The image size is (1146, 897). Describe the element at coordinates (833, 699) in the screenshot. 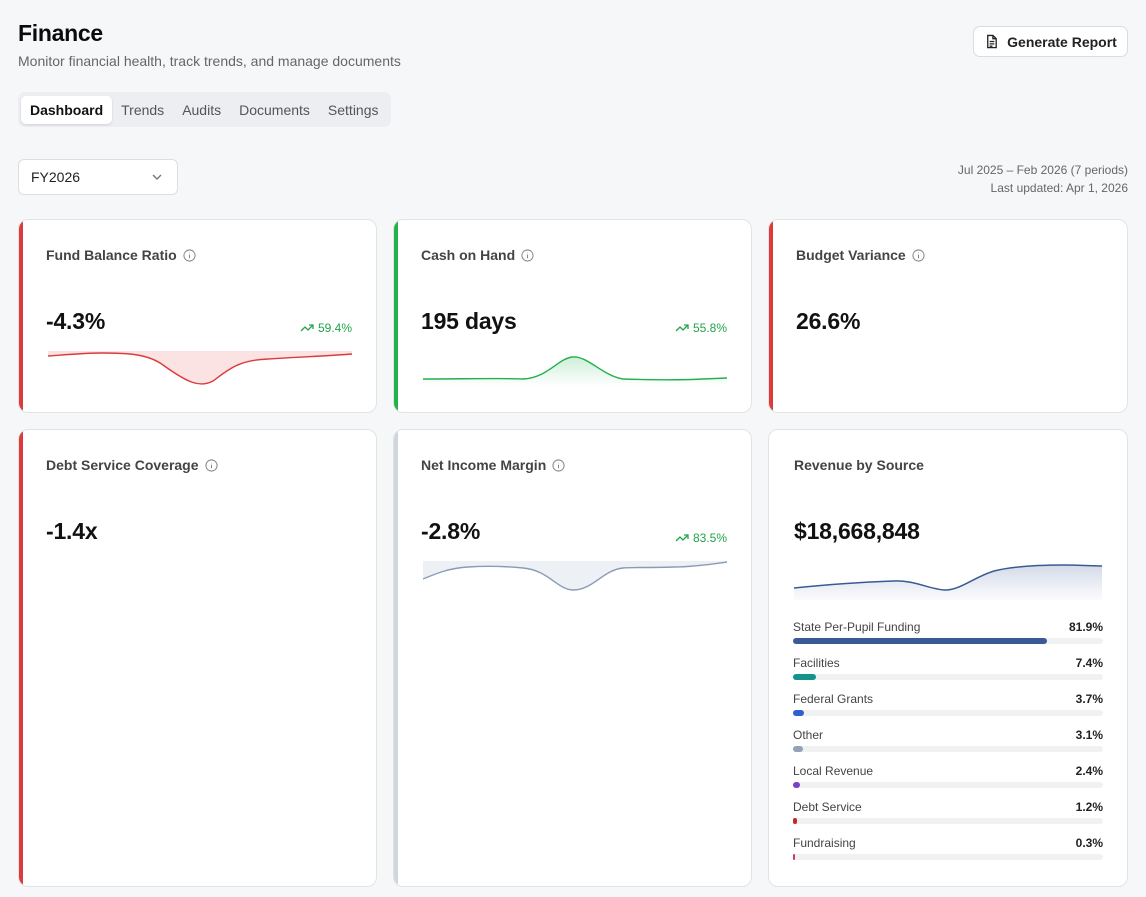

I see `source-name: Federal Grants` at that location.